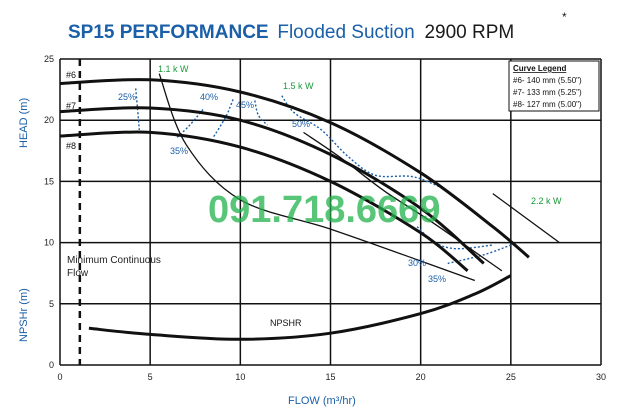 This screenshot has height=416, width=640. What do you see at coordinates (173, 69) in the screenshot?
I see `power-label-1-1kw: 1.1 k W` at bounding box center [173, 69].